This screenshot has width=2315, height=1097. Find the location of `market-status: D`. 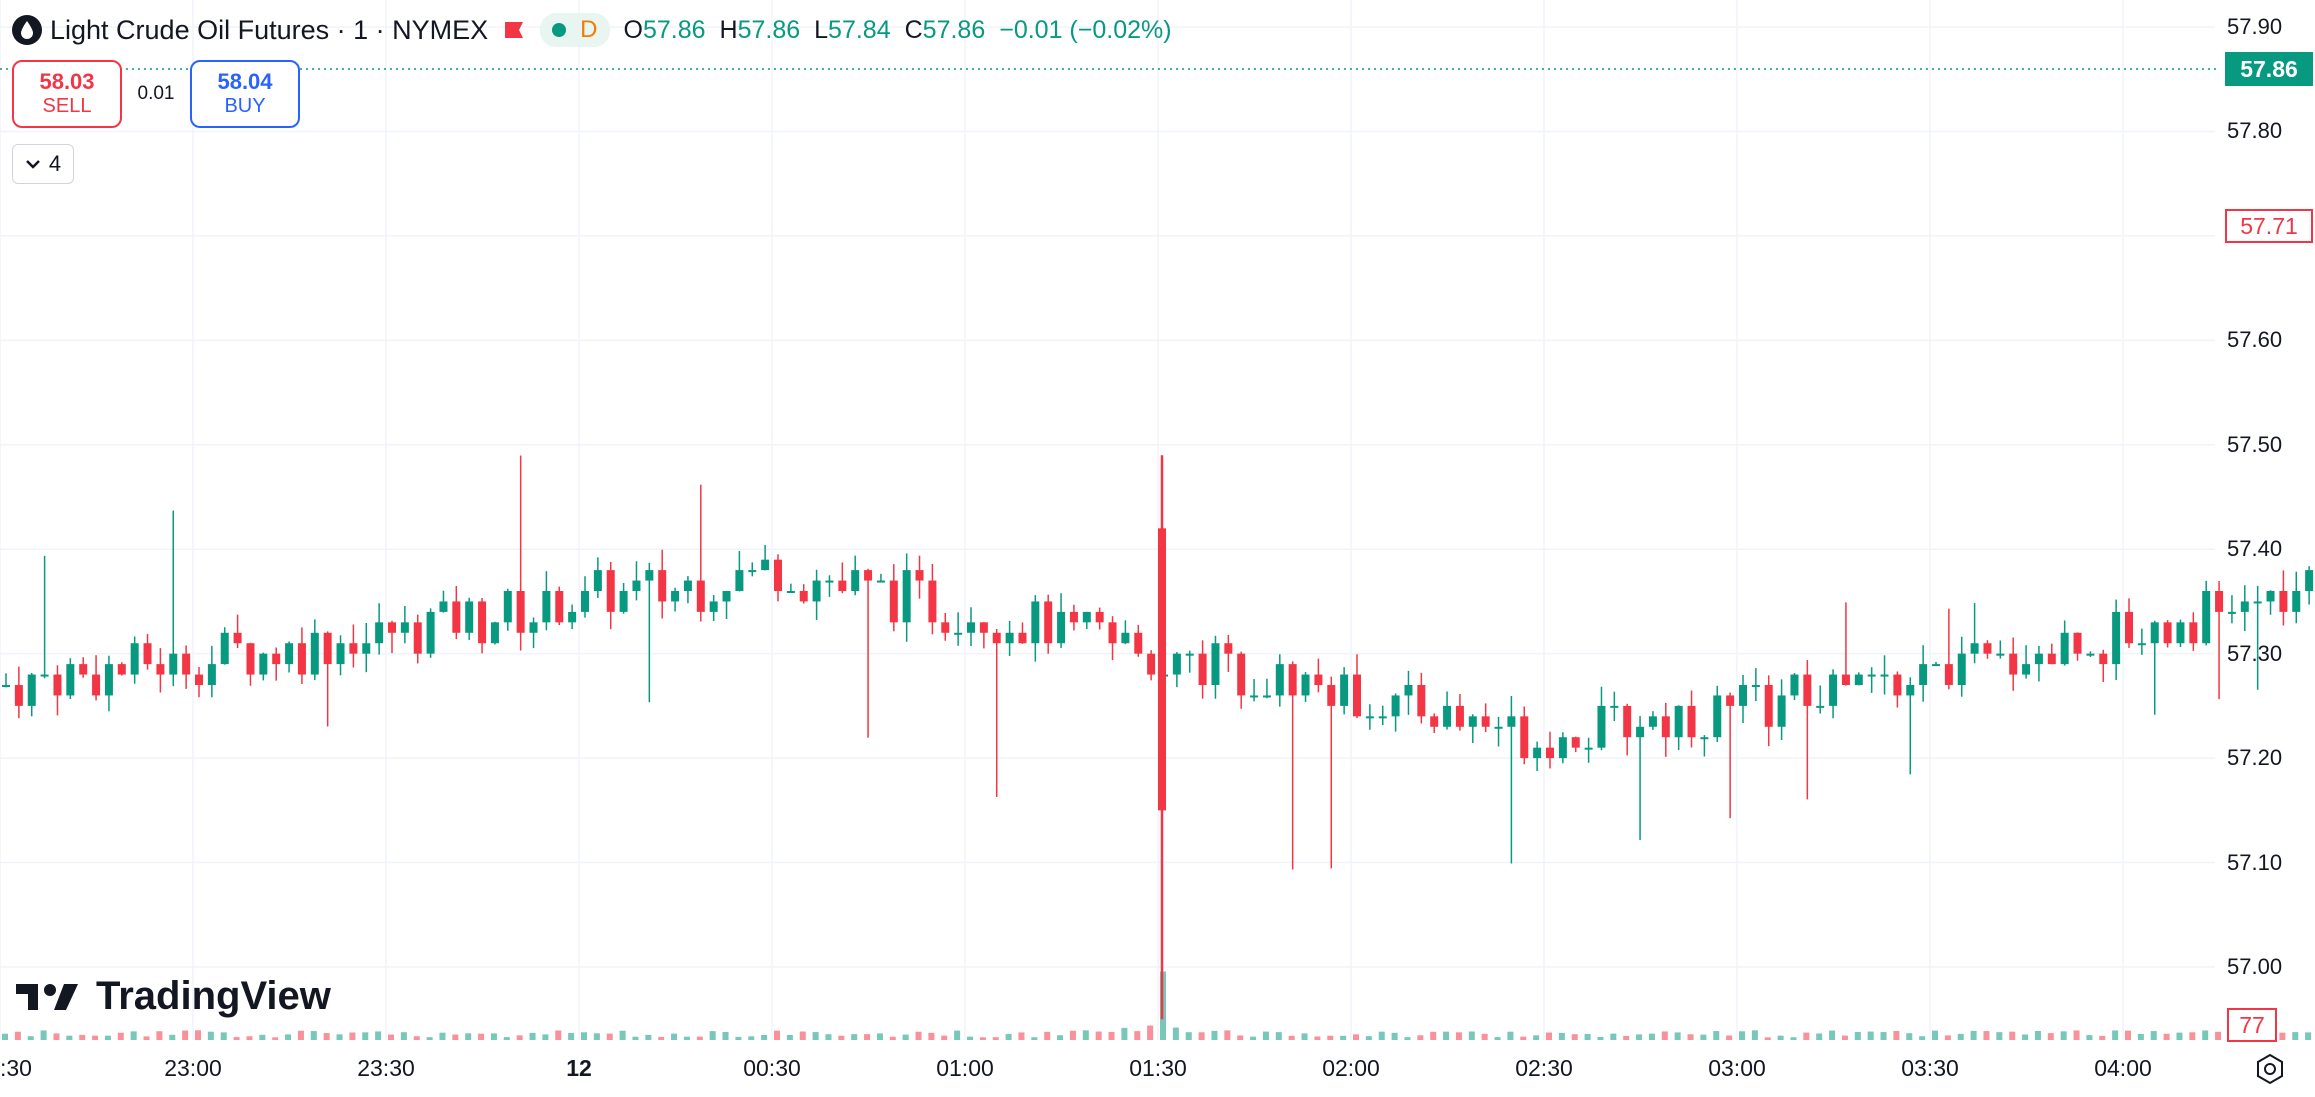

market-status: D is located at coordinates (575, 30).